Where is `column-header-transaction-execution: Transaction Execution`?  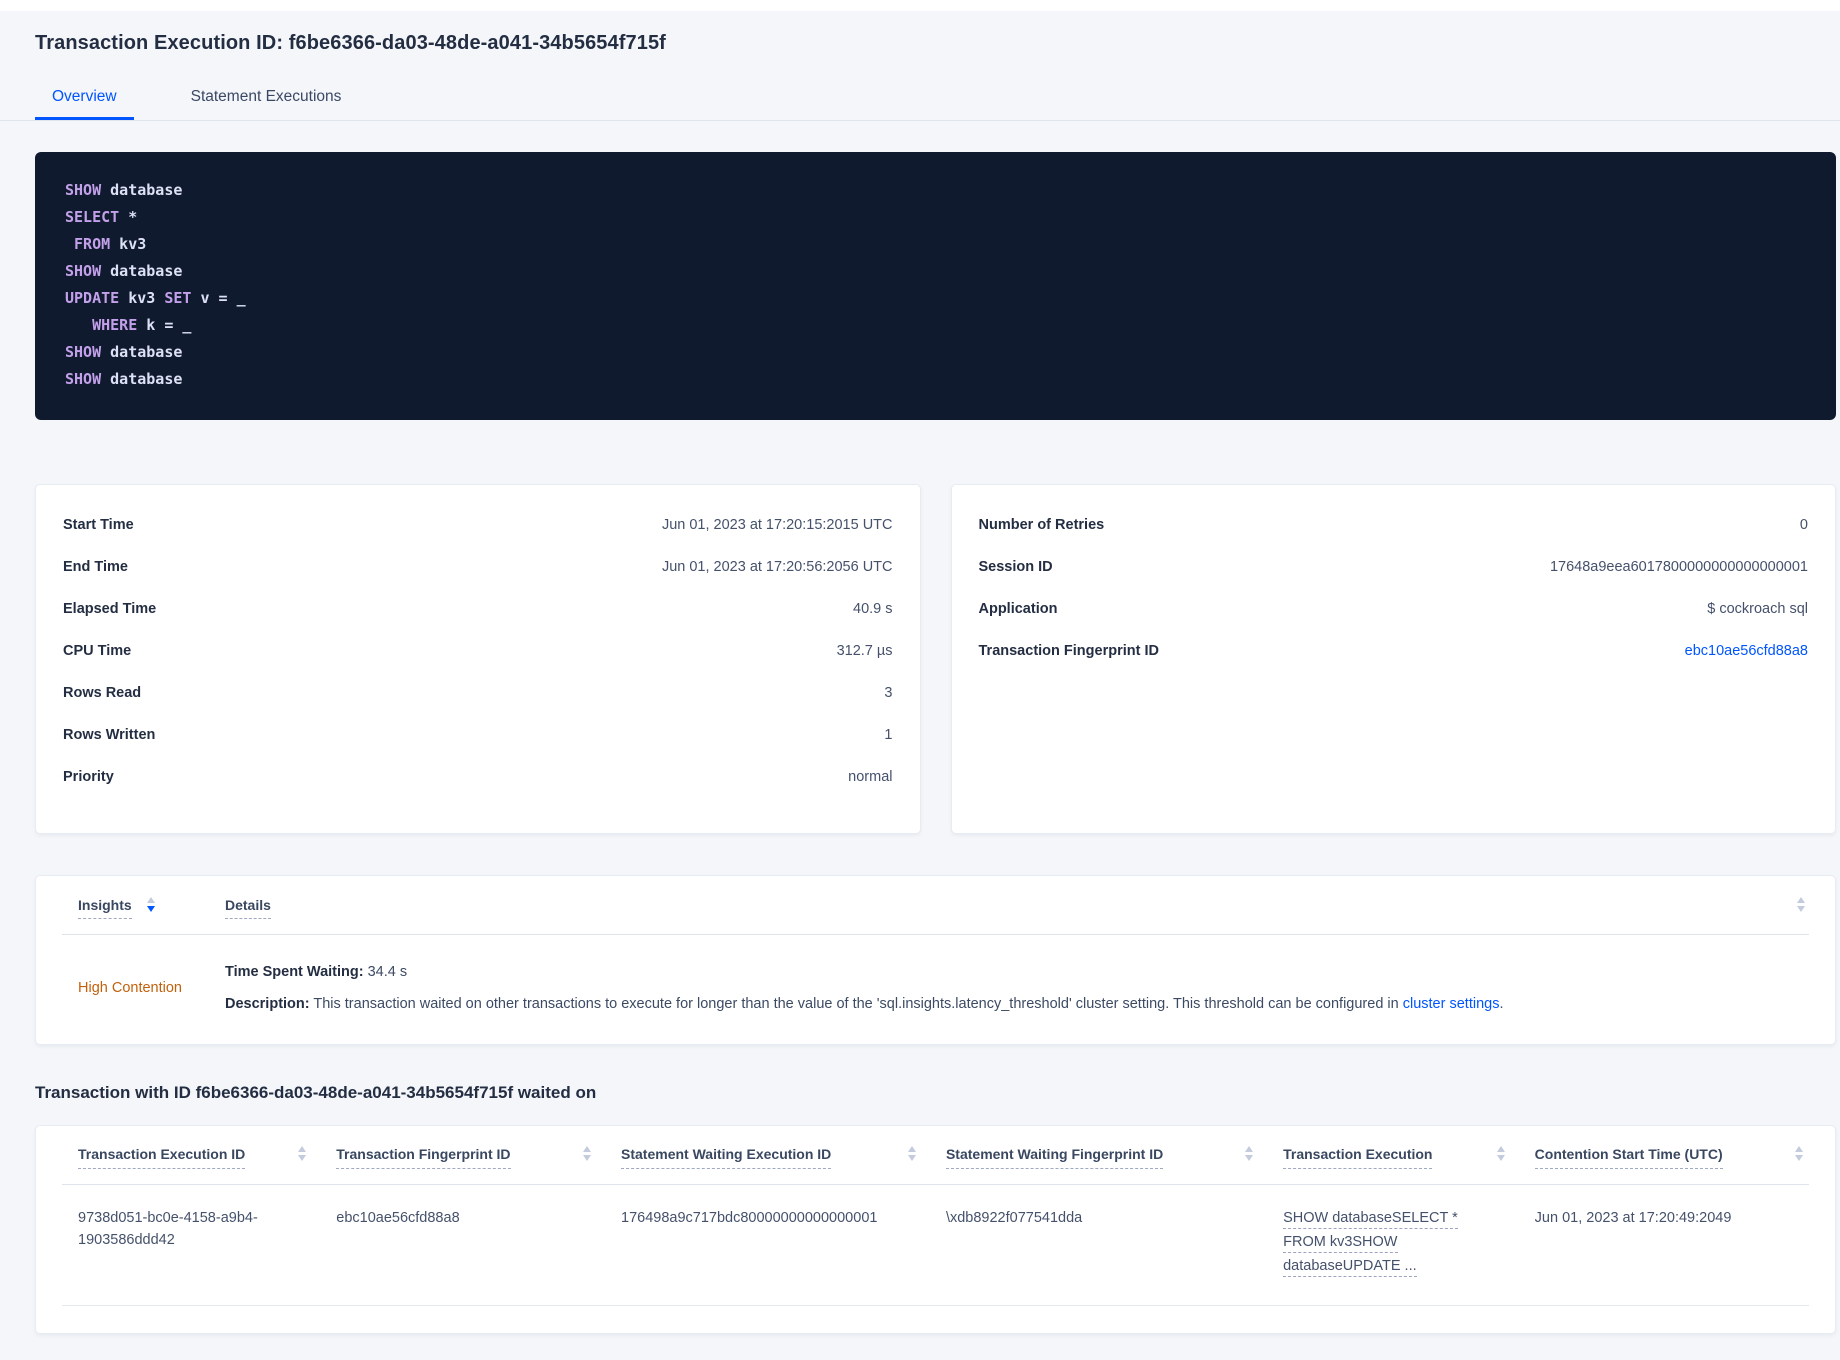
column-header-transaction-execution: Transaction Execution is located at coordinates (1409, 1165).